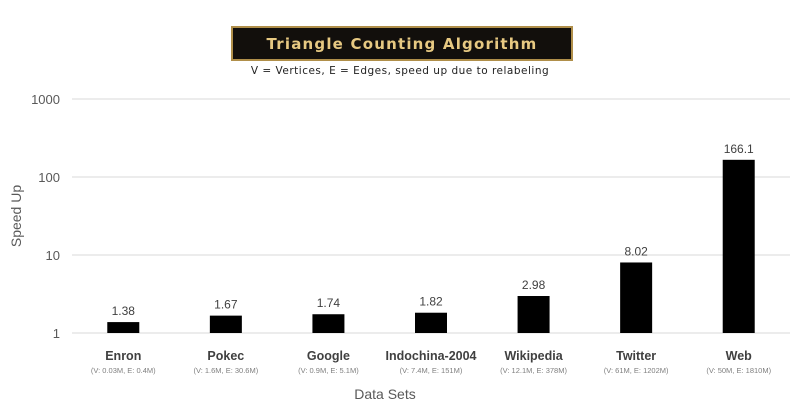 This screenshot has width=800, height=404. Describe the element at coordinates (53, 255) in the screenshot. I see `y-tick-label: 10` at that location.